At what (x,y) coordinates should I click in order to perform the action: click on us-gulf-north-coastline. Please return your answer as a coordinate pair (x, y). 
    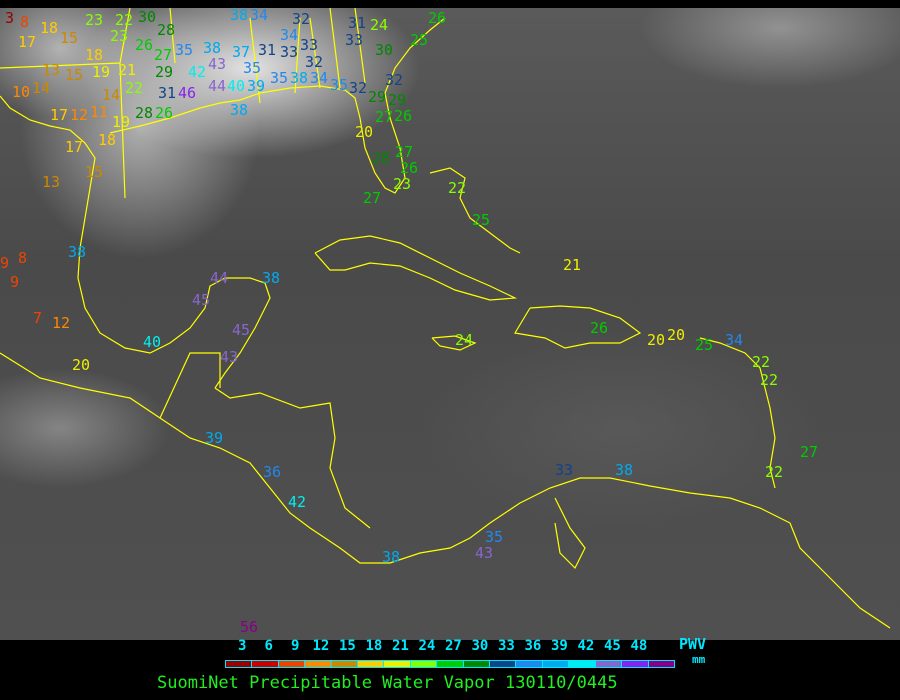
    Looking at the image, I should click on (277, 105).